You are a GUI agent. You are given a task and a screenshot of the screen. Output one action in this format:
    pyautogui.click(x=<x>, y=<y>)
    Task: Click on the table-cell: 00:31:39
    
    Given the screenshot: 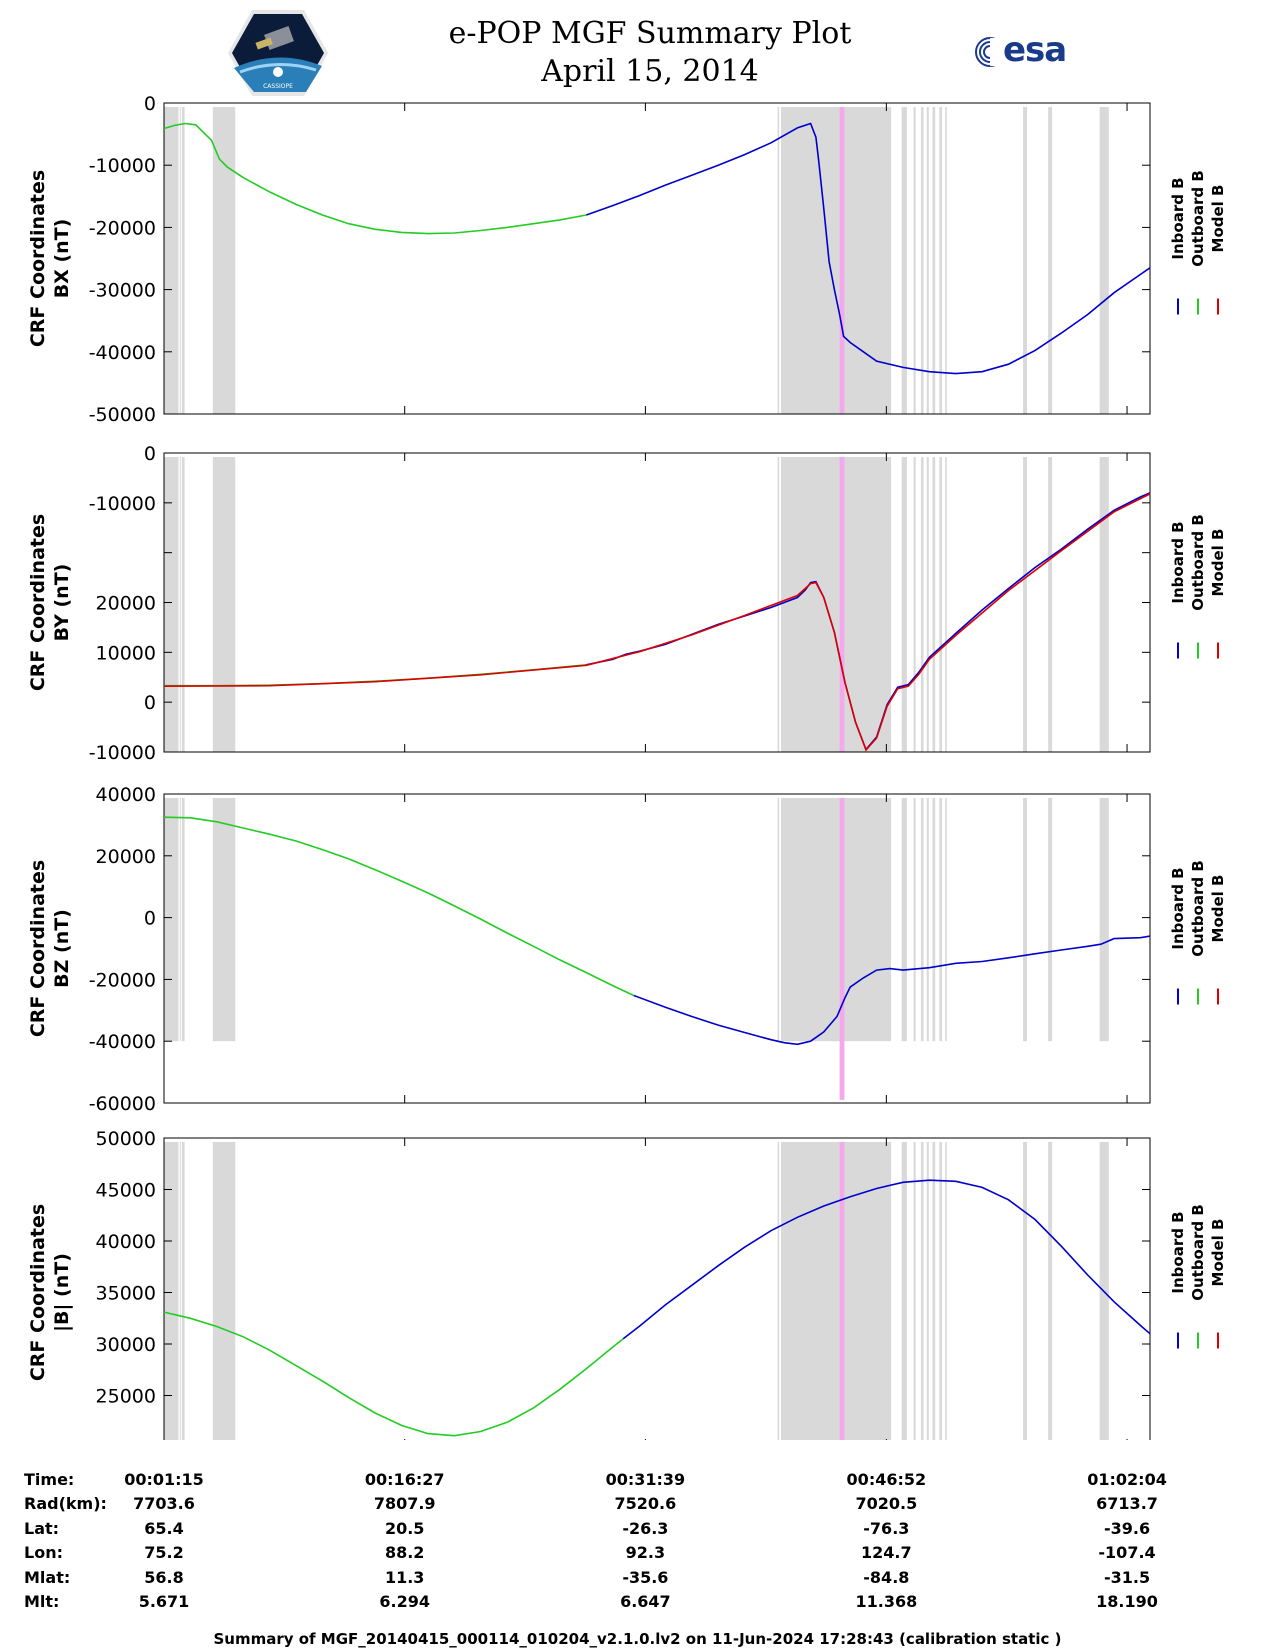 What is the action you would take?
    pyautogui.click(x=645, y=1479)
    